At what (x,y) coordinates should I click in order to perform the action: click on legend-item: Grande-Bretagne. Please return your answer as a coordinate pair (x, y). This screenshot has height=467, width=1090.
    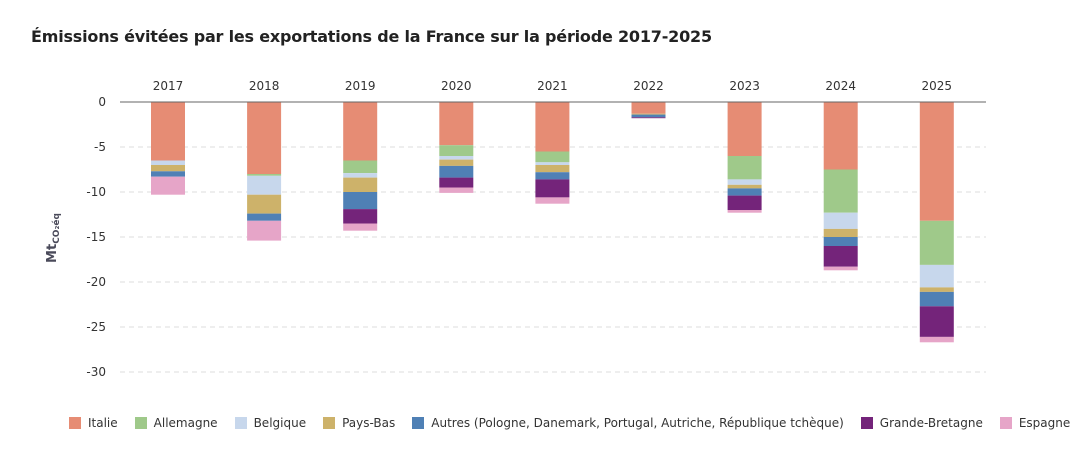
    Looking at the image, I should click on (921, 423).